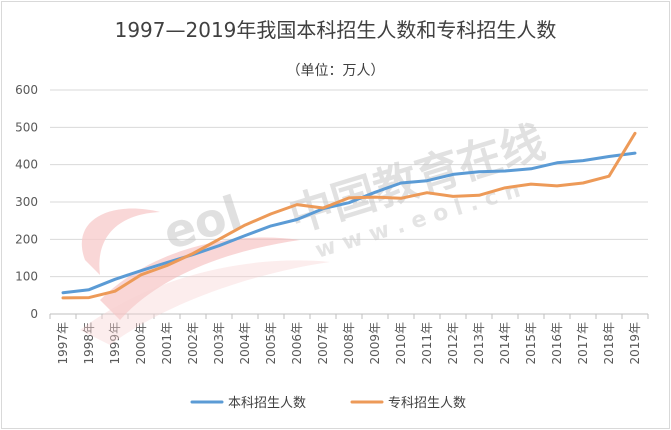 The height and width of the screenshot is (430, 671). What do you see at coordinates (375, 343) in the screenshot?
I see `x-tick-label: 2009年` at bounding box center [375, 343].